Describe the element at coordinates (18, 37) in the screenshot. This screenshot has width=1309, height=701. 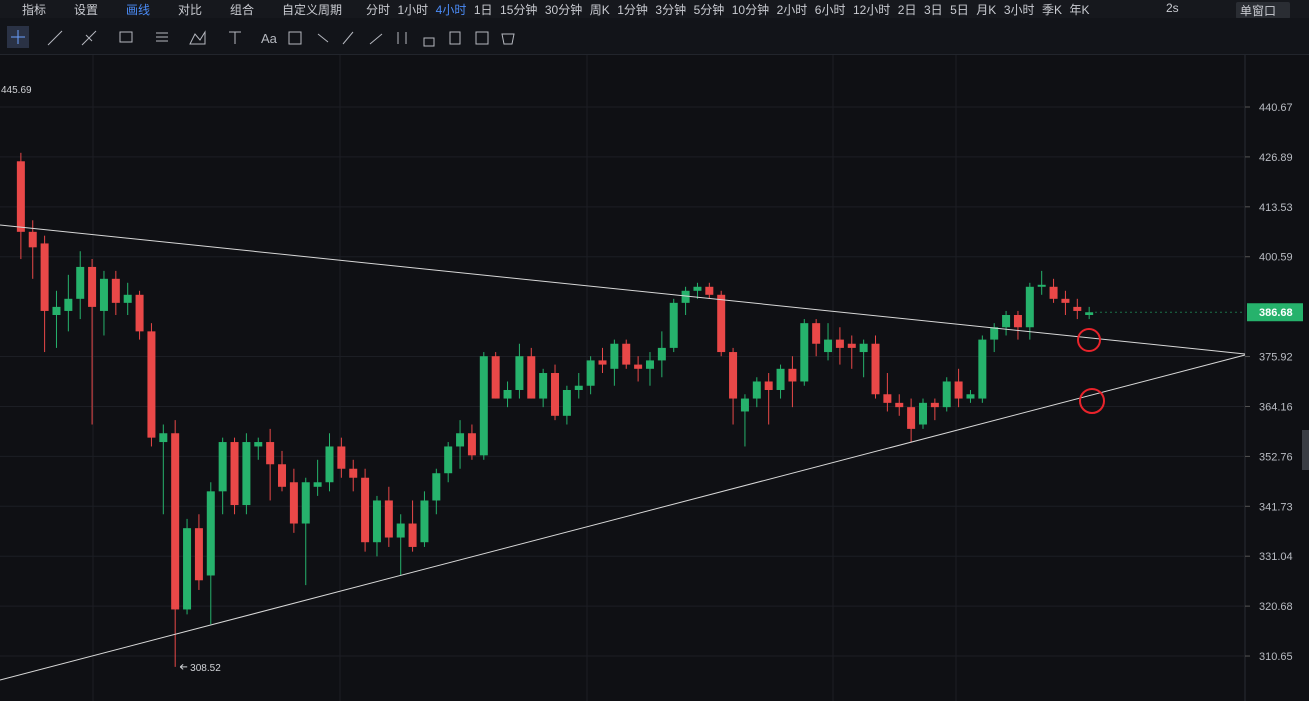
I see `crosshair-icon` at that location.